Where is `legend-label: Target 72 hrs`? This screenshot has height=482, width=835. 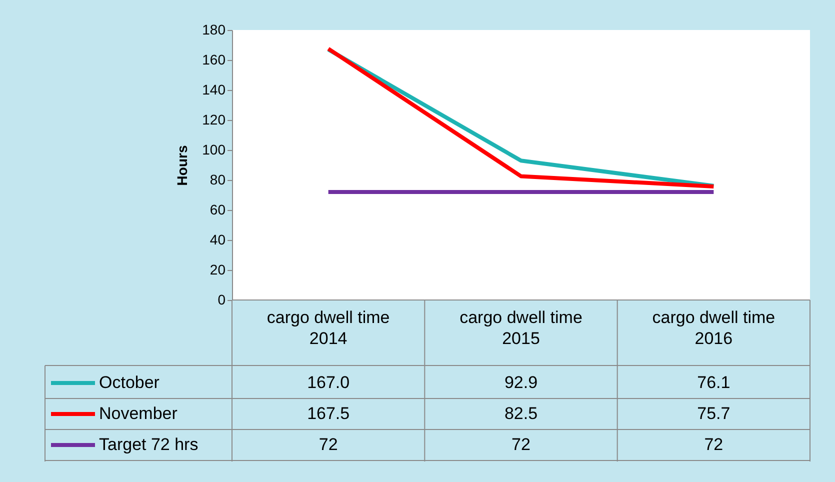 legend-label: Target 72 hrs is located at coordinates (148, 444).